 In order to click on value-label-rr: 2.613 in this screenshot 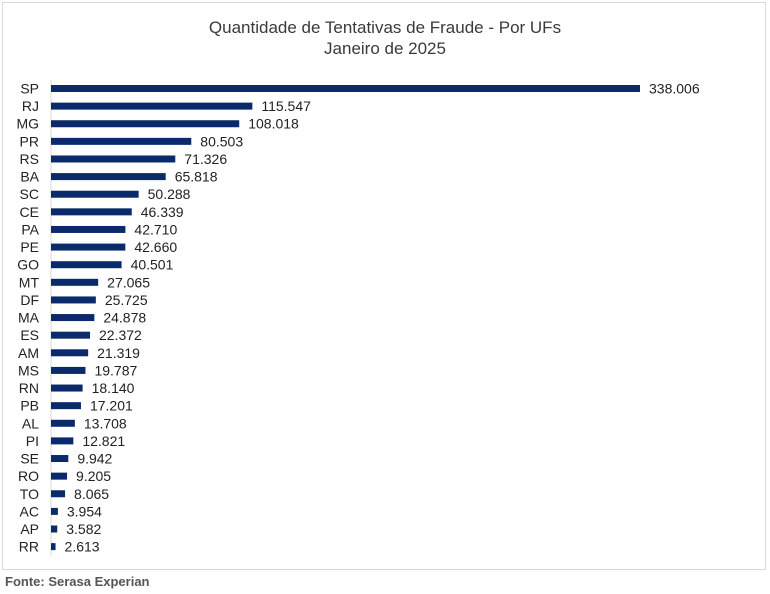, I will do `click(82, 547)`.